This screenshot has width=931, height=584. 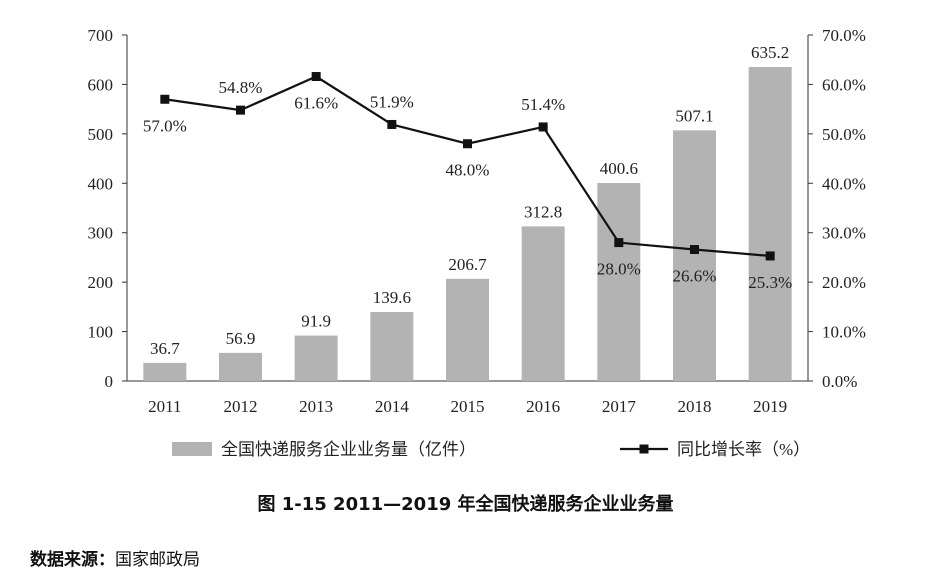 What do you see at coordinates (770, 406) in the screenshot?
I see `x-axis-tick-label: 2019` at bounding box center [770, 406].